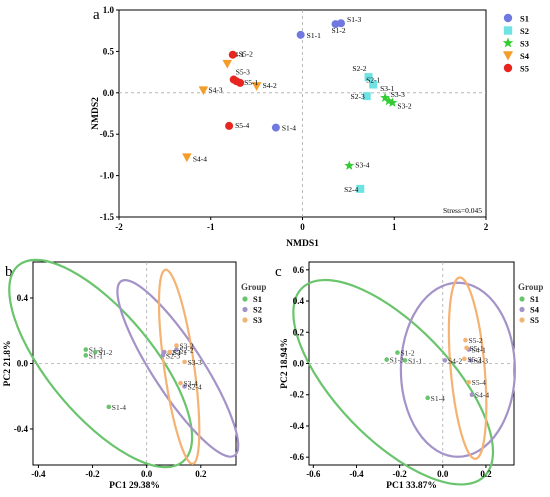 This screenshot has width=550, height=497. I want to click on panel-a-legend-label: S3, so click(524, 44).